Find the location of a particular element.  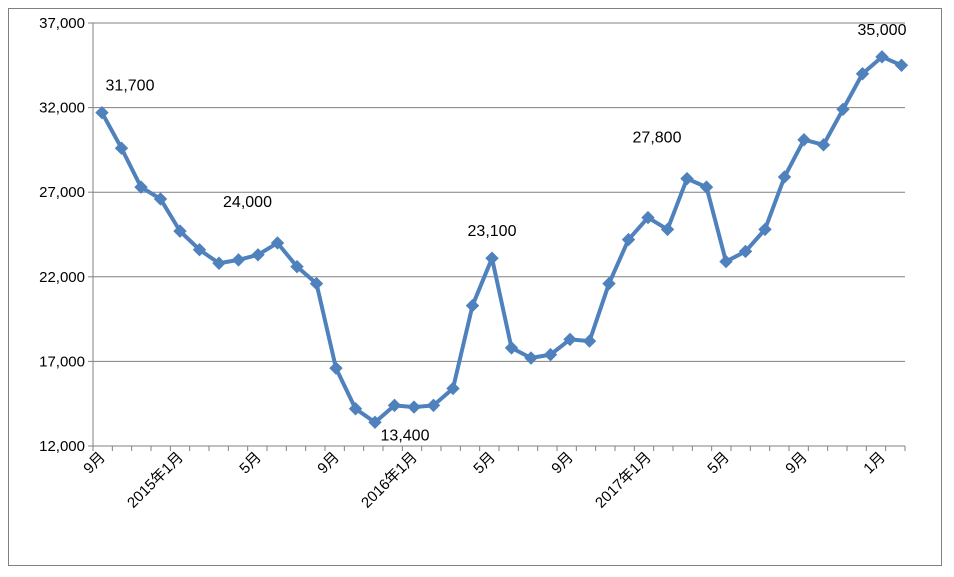

y-tick-label: 12,000 is located at coordinates (62, 446).